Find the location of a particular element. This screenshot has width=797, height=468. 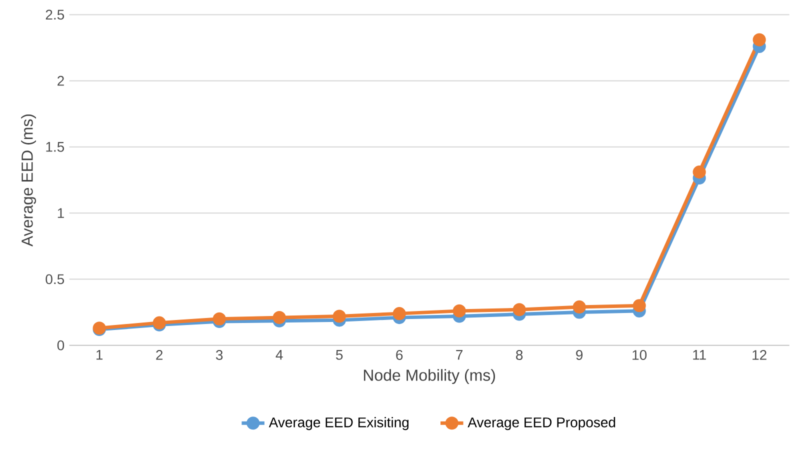

x-tick-label: 1 is located at coordinates (99, 355).